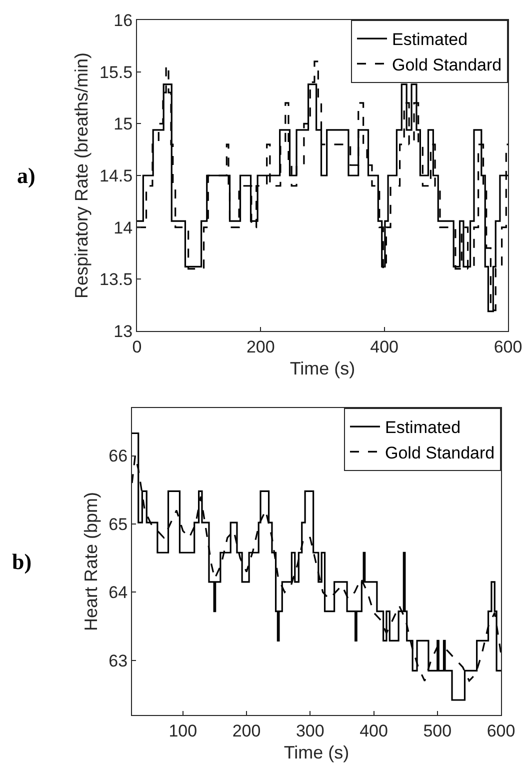 Image resolution: width=530 pixels, height=779 pixels. I want to click on y-tick-label: 15, so click(123, 124).